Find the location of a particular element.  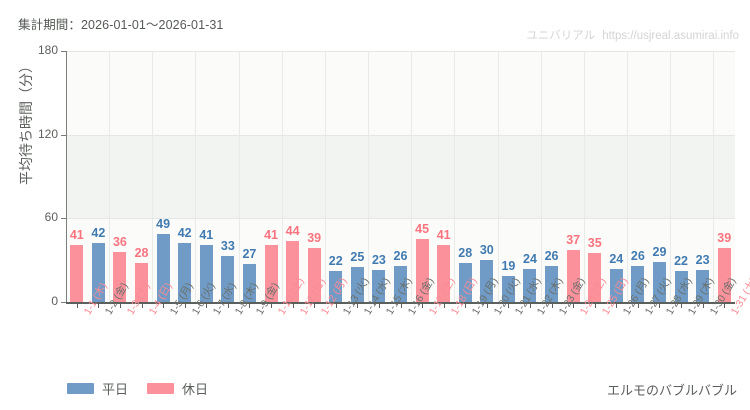

attraction-name: エルモのバブルバブル is located at coordinates (671, 390).